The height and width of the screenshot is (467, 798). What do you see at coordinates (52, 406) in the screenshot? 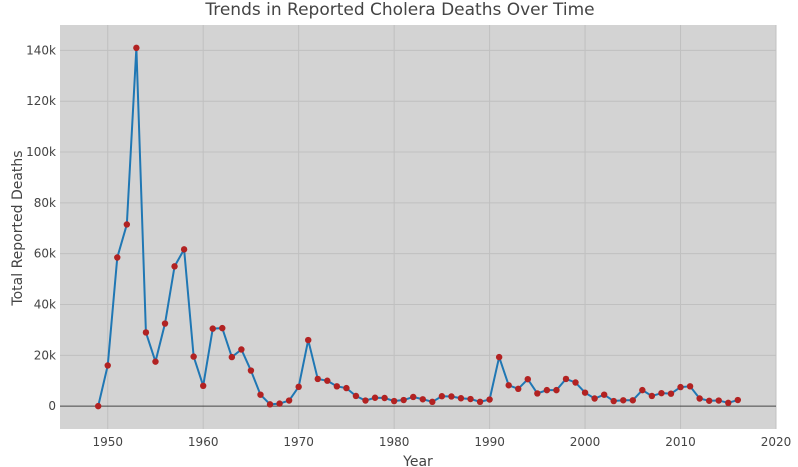
I see `y-tick-label-0: 0` at bounding box center [52, 406].